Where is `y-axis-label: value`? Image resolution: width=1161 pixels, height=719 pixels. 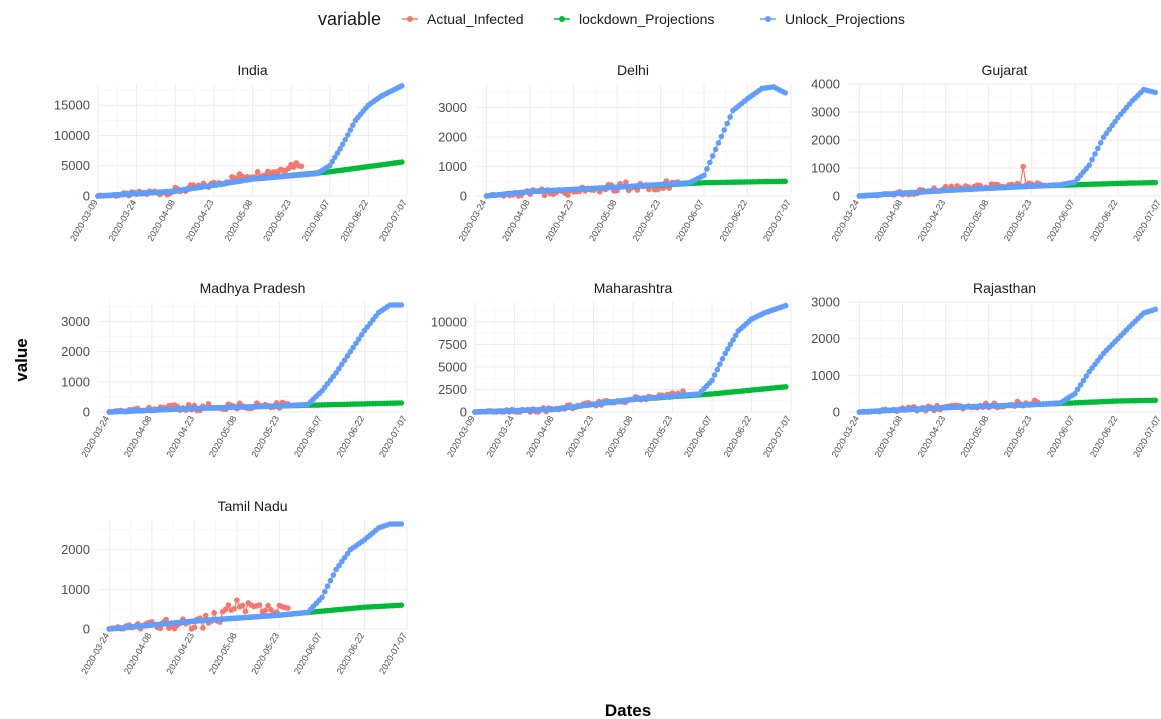 y-axis-label: value is located at coordinates (21, 359).